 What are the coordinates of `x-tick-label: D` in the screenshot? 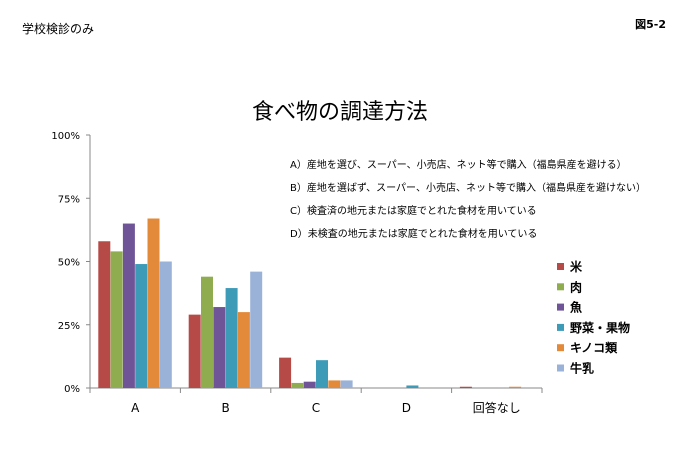 It's located at (406, 408).